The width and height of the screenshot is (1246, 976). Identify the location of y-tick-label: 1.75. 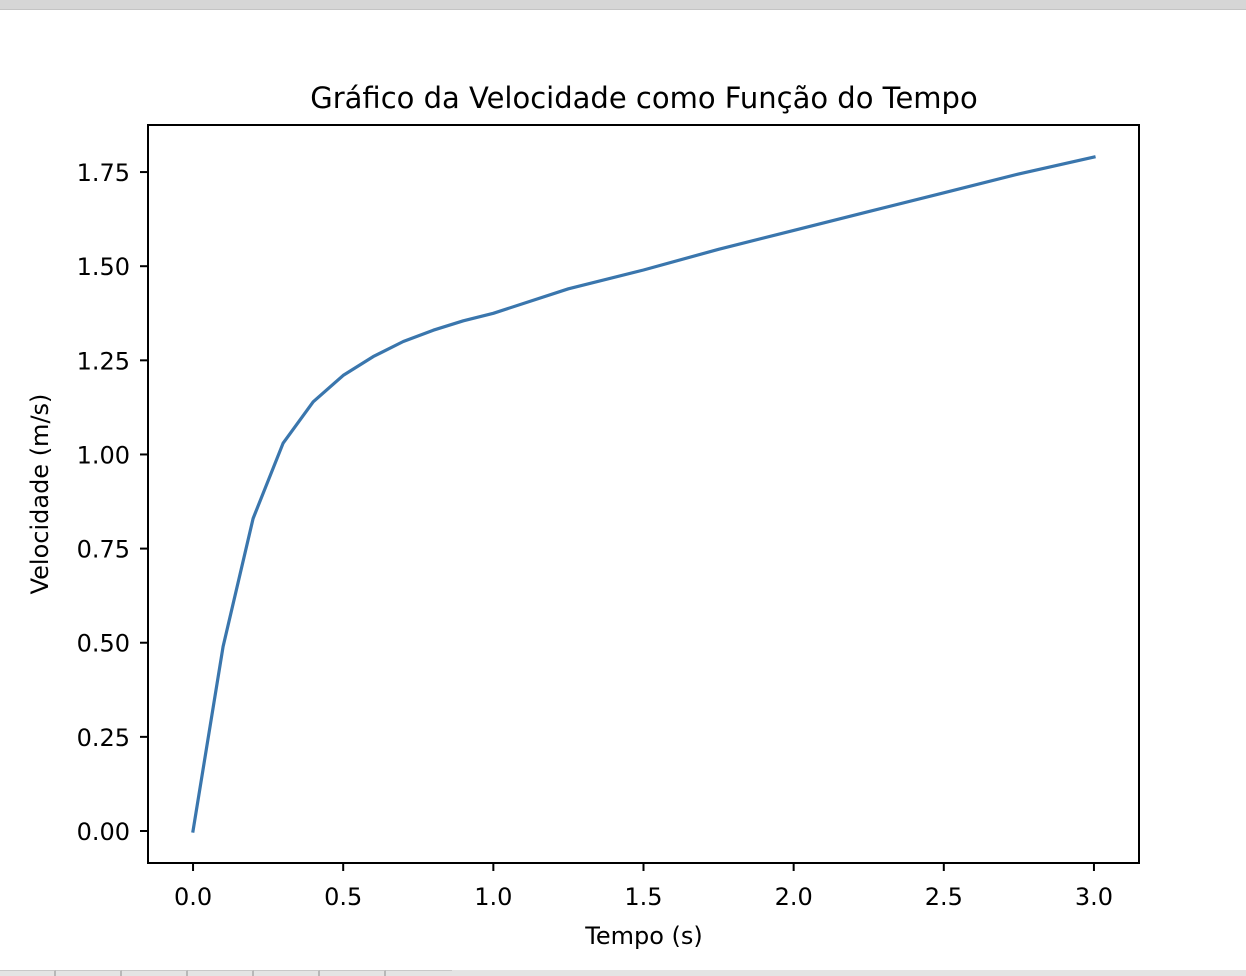
(103, 173).